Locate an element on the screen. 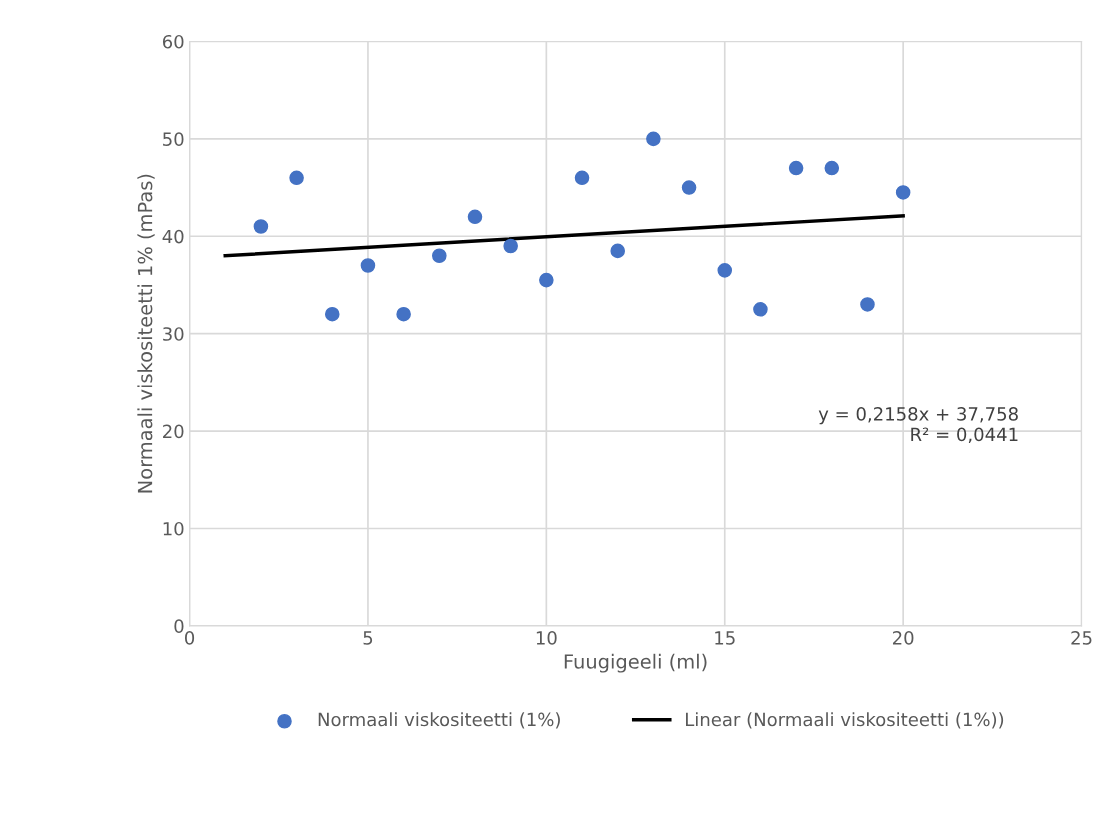 This screenshot has height=829, width=1115. y-tick-label: 30 is located at coordinates (173, 334).